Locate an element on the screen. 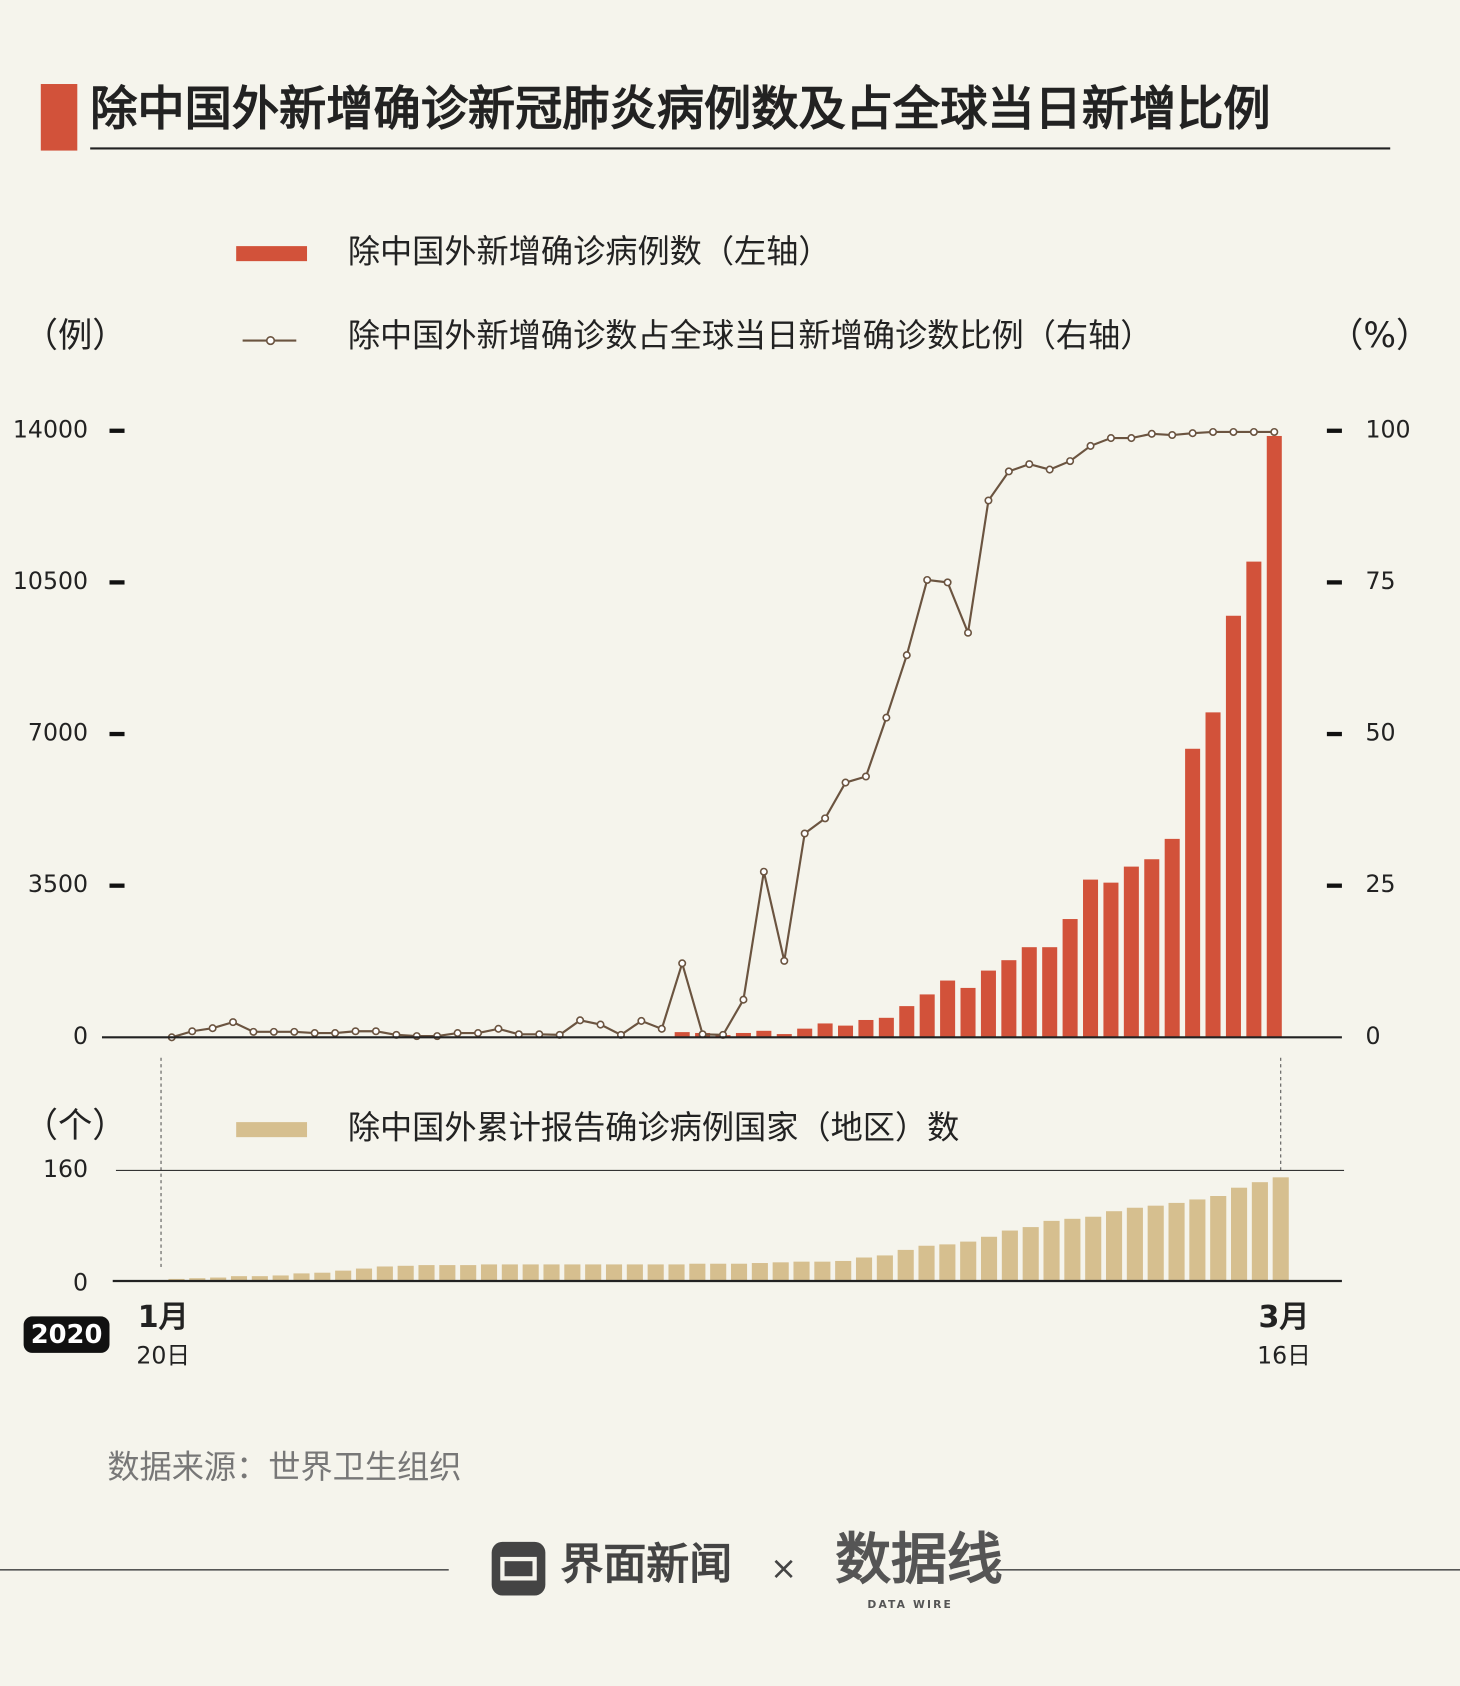  year-label: 2020 is located at coordinates (67, 1335).